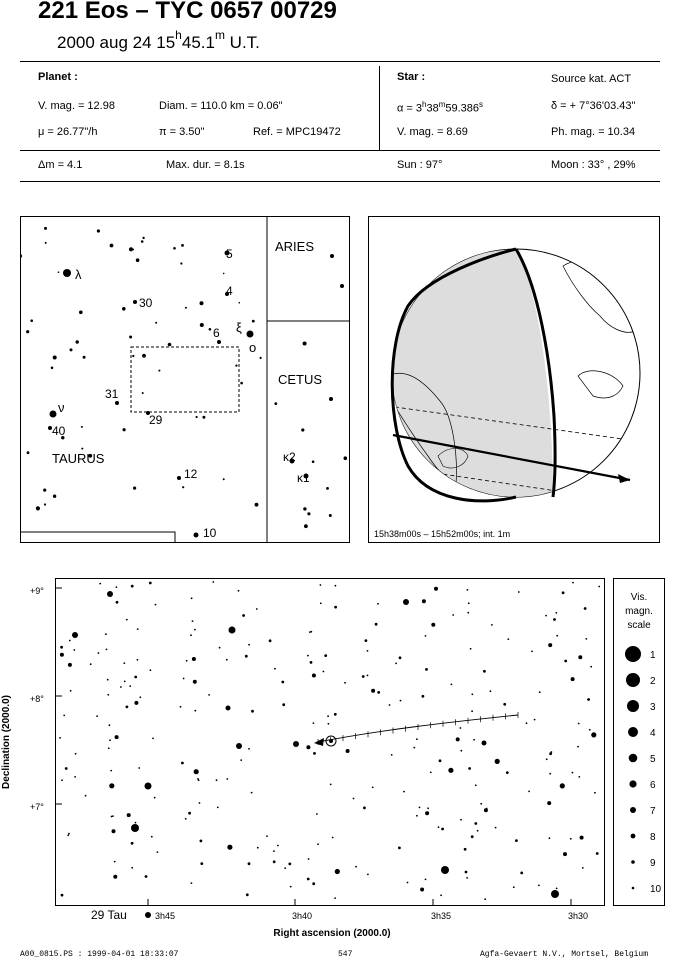  Describe the element at coordinates (98, 537) in the screenshot. I see `constellation-boundary` at that location.